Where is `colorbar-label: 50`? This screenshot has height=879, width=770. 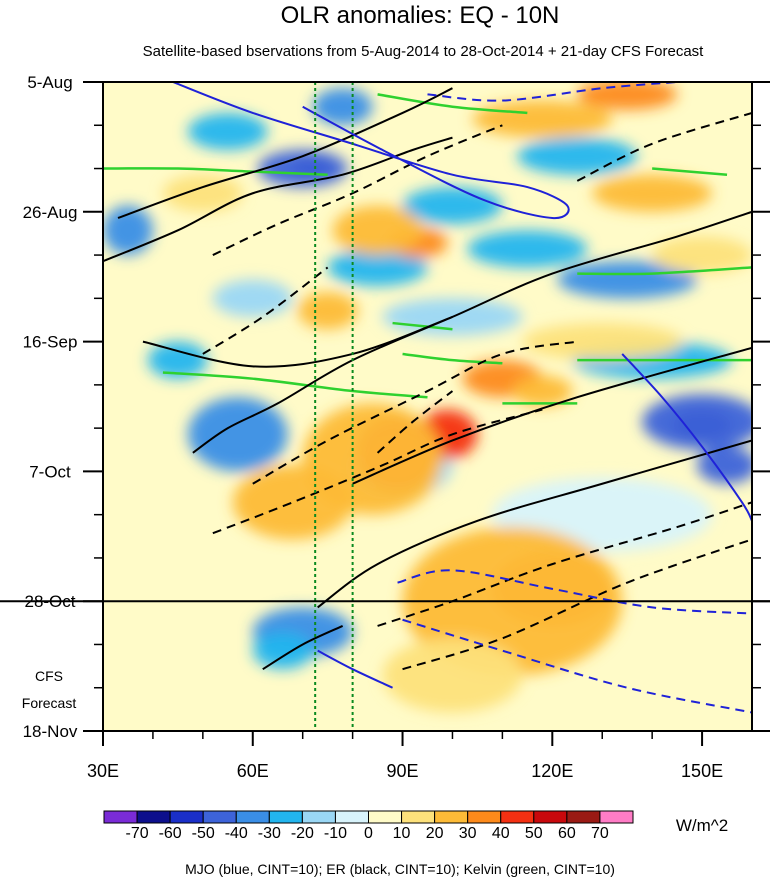
colorbar-label: 50 is located at coordinates (534, 833).